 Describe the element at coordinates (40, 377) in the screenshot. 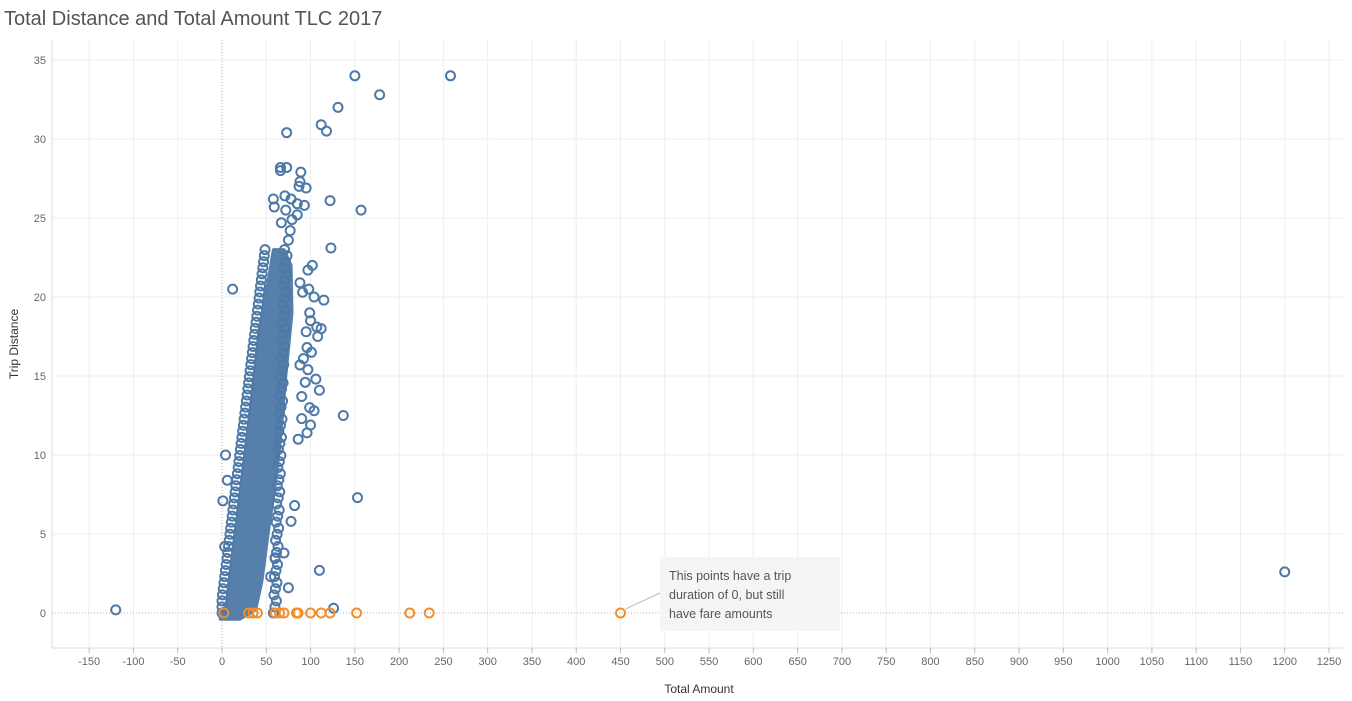

I see `y-tick-label: 15` at that location.